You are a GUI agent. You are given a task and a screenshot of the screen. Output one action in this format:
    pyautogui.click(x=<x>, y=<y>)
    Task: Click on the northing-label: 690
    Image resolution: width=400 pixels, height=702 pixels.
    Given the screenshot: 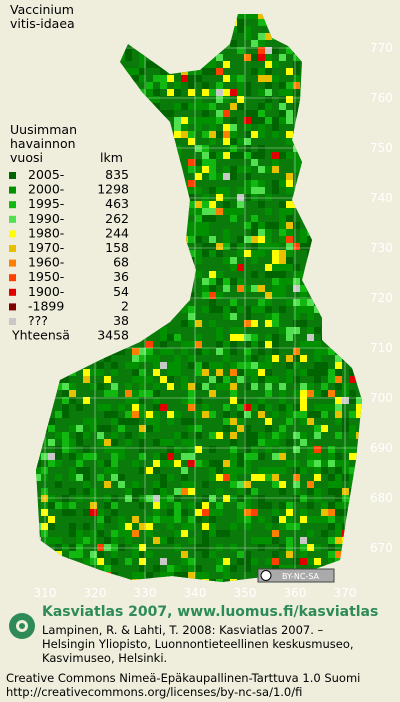 What is the action you would take?
    pyautogui.click(x=381, y=448)
    